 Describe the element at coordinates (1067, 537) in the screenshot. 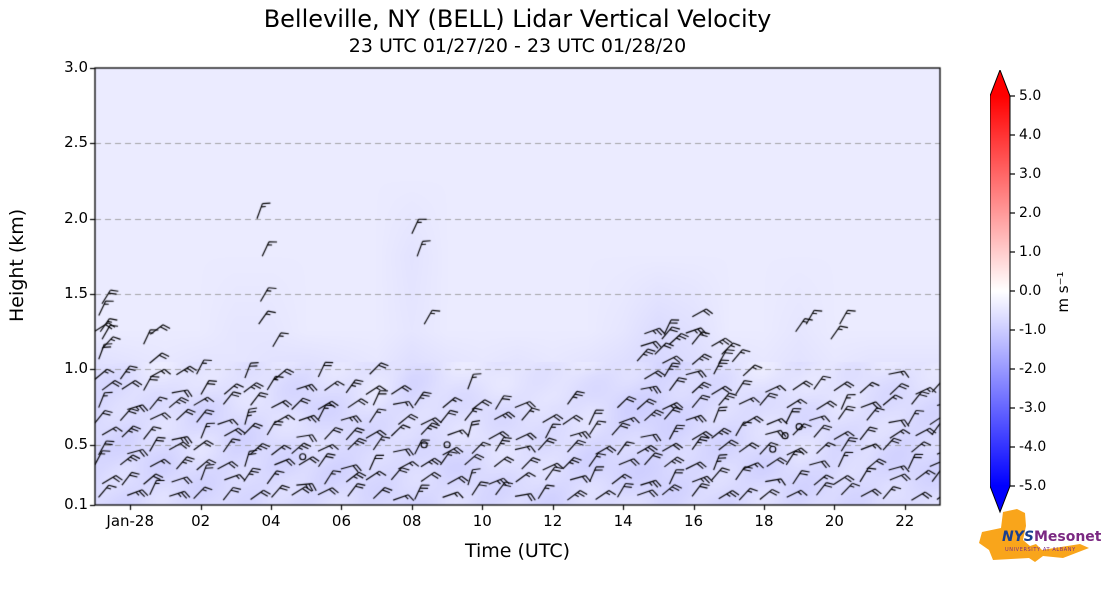

I see `logo-mesonet-text: Mesonet` at that location.